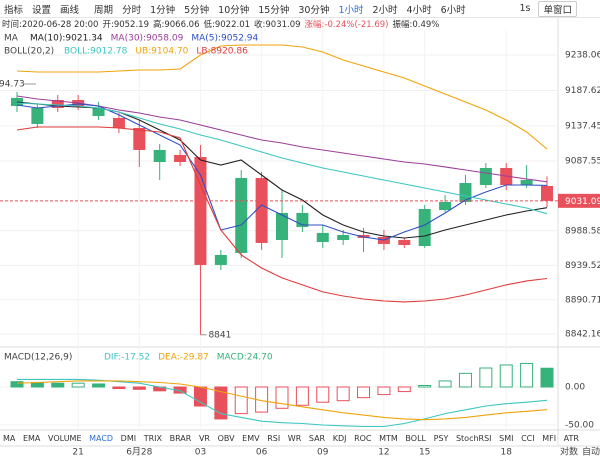 The height and width of the screenshot is (463, 600). Describe the element at coordinates (104, 10) in the screenshot. I see `period-label: 周期` at that location.